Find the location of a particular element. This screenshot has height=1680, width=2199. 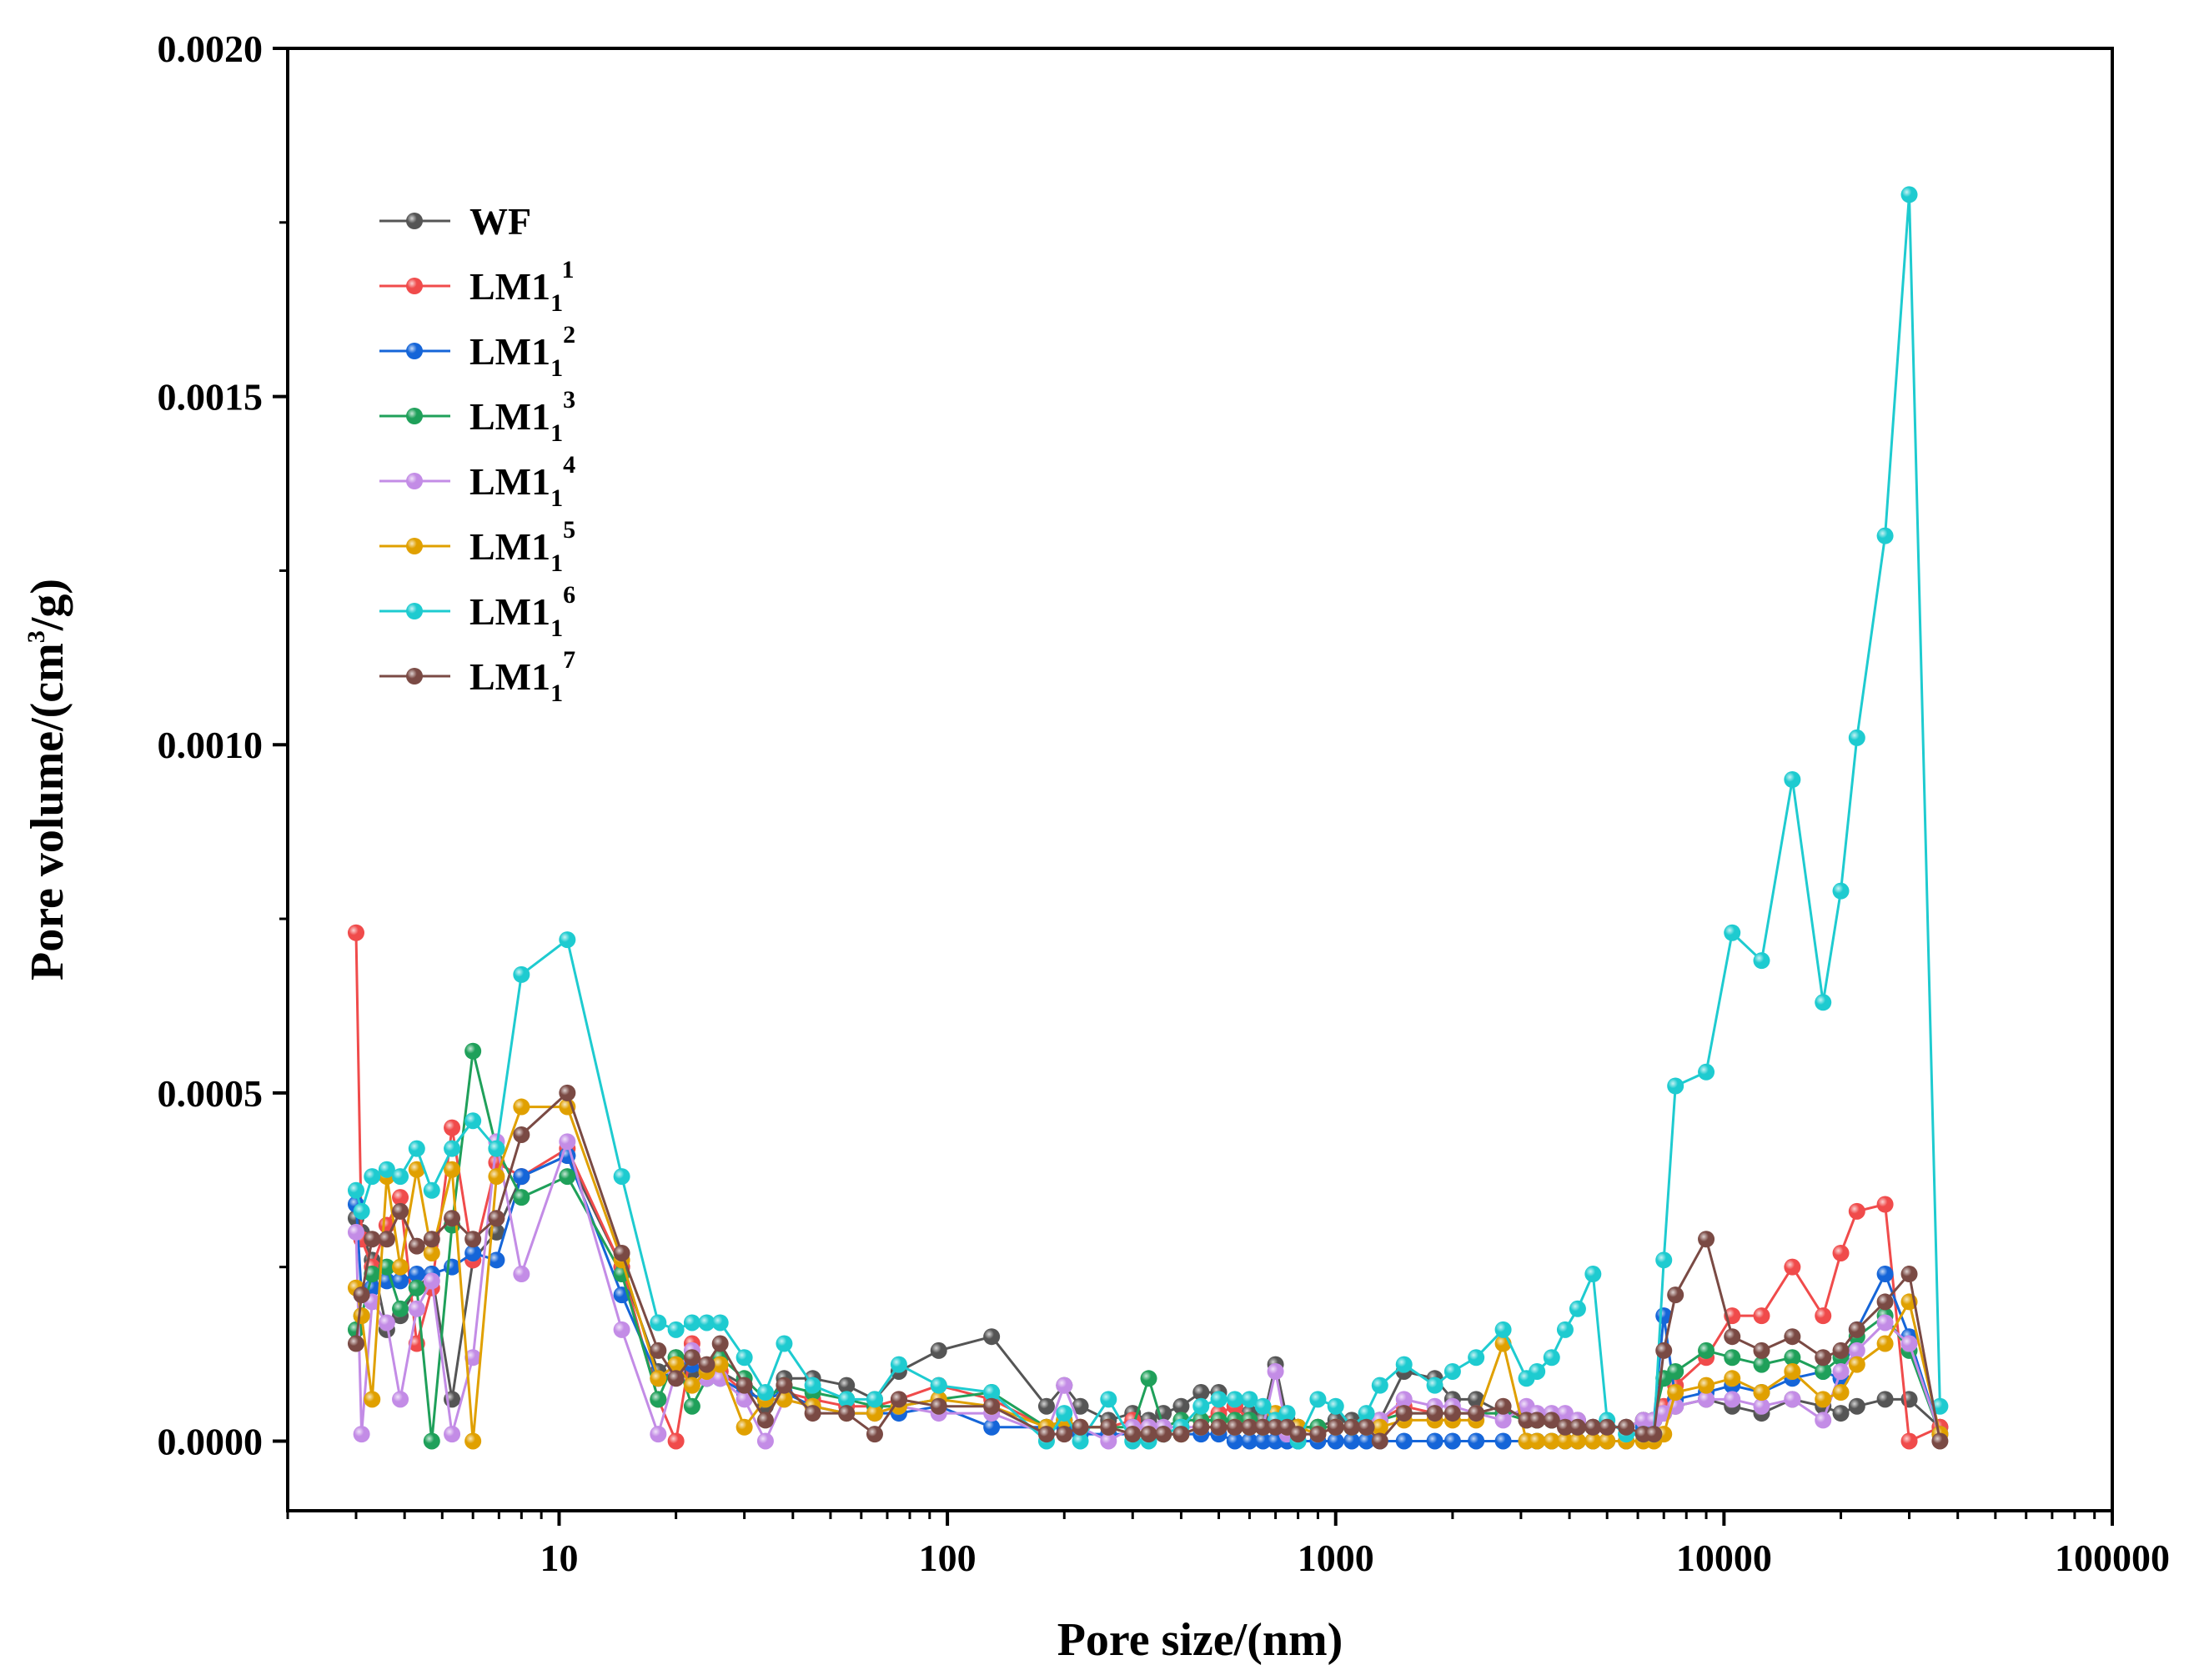

x-axis: 10 100 1000 10000 100000 is located at coordinates (1228, 1545).